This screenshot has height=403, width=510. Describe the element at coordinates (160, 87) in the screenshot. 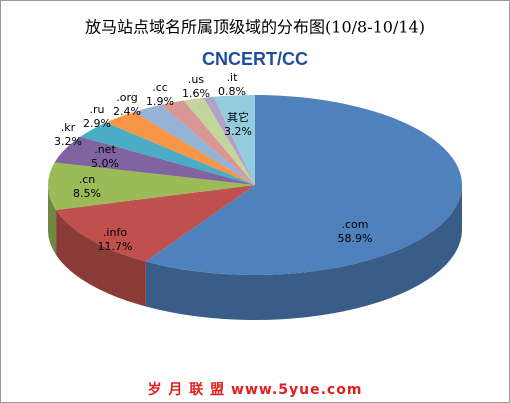

I see `slice-label: .cc` at that location.